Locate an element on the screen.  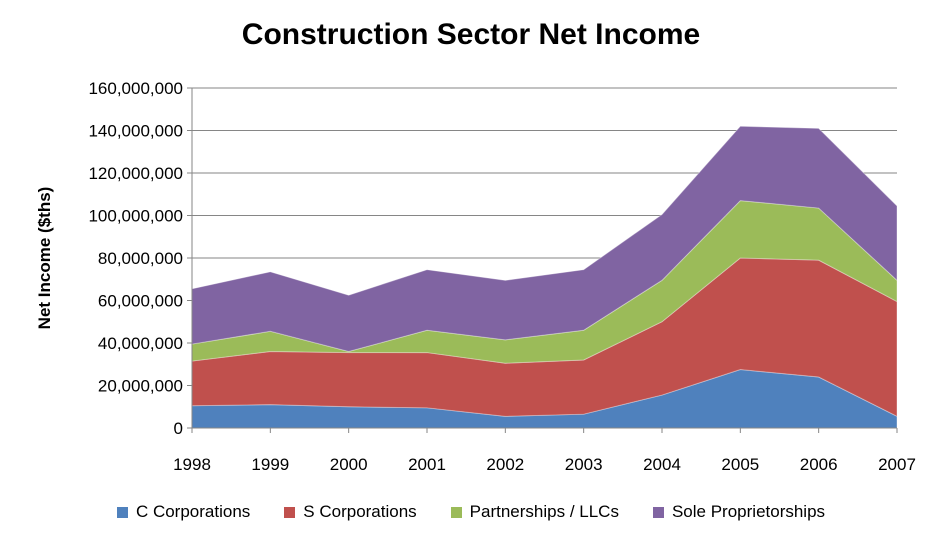
chart-title: Construction Sector Net Income is located at coordinates (471, 34).